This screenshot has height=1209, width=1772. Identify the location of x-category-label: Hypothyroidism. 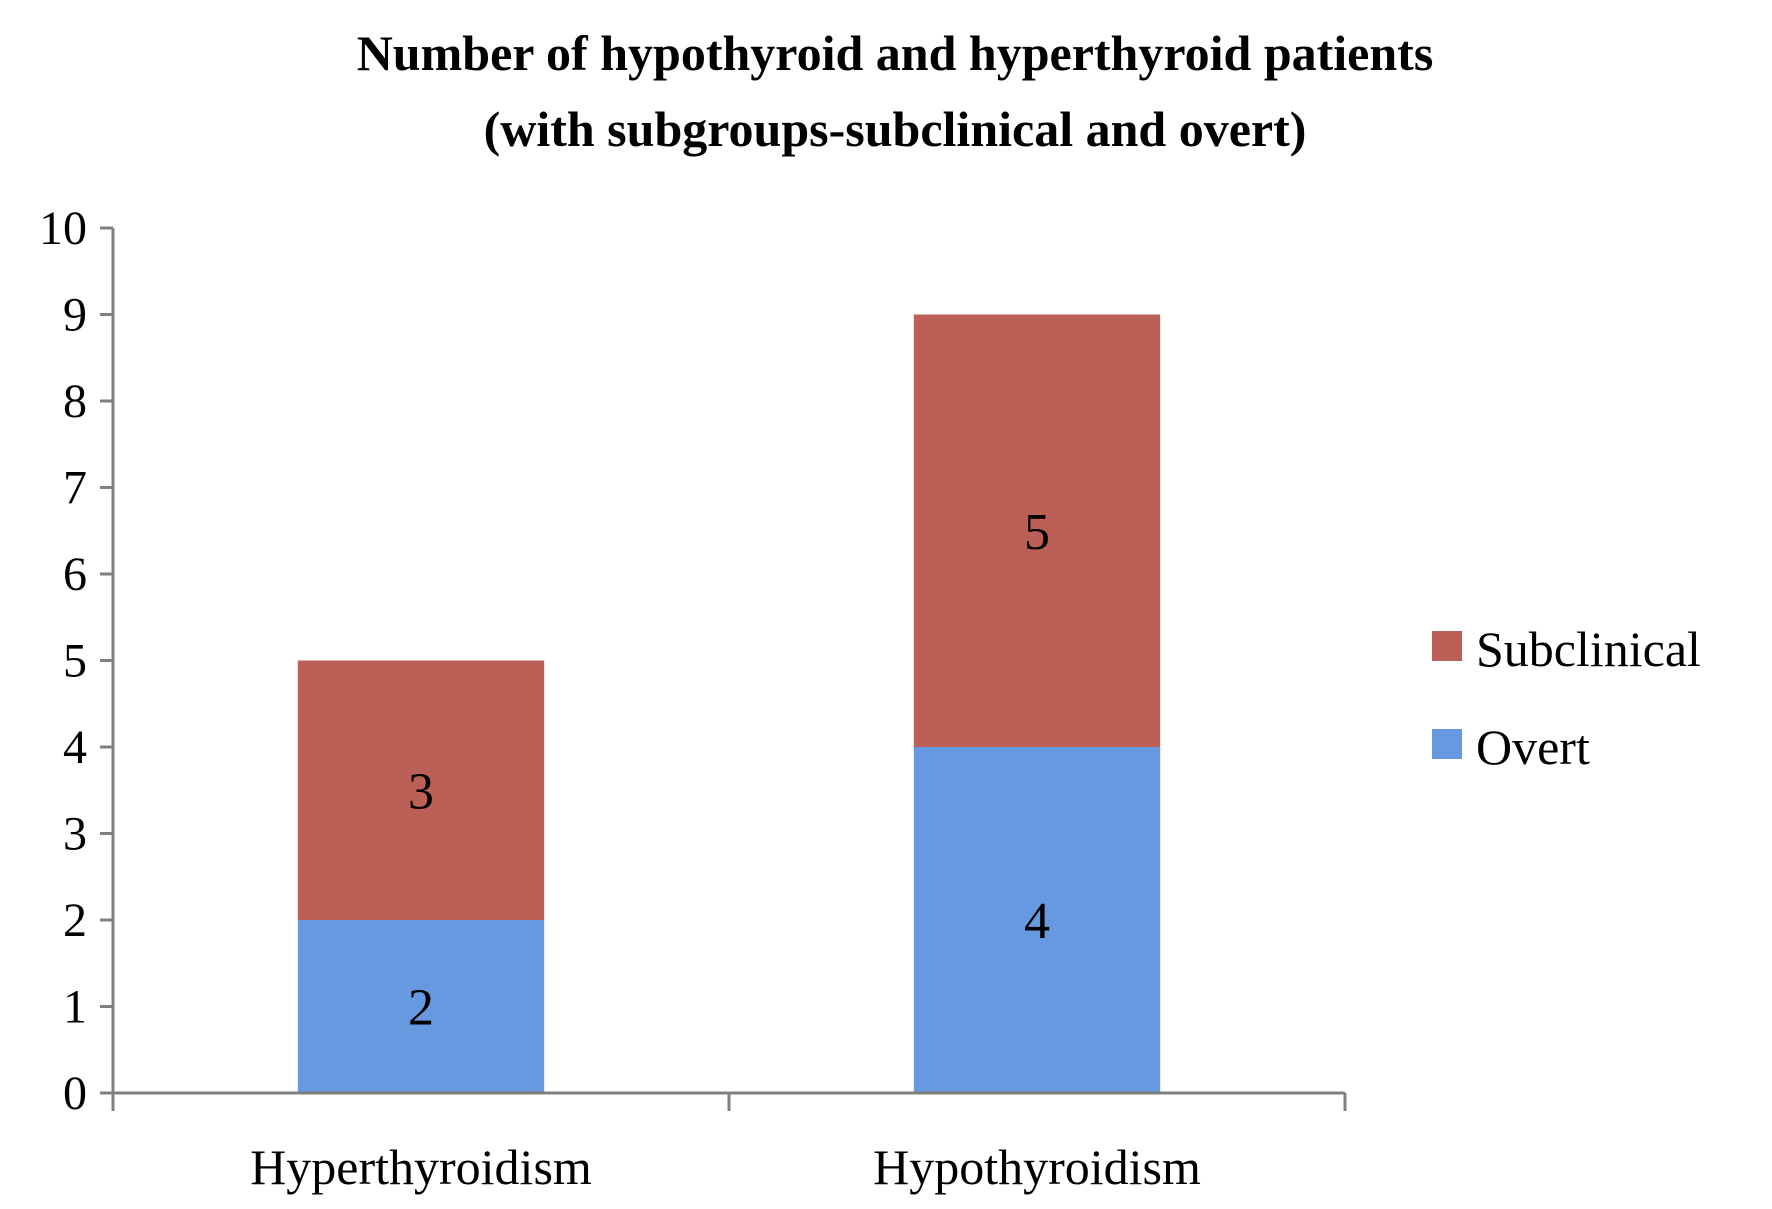
(1037, 1167).